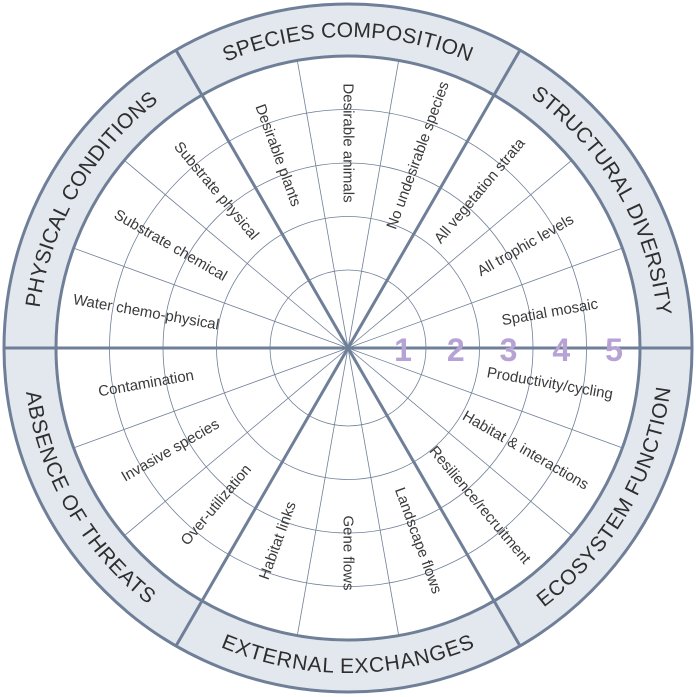 This screenshot has width=696, height=697. What do you see at coordinates (456, 350) in the screenshot?
I see `scale-number: 2` at bounding box center [456, 350].